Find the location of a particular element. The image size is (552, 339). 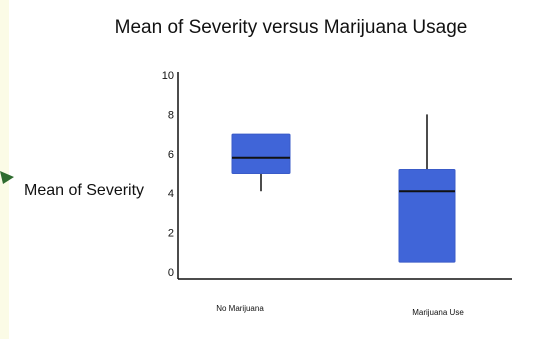

y-tick-label: 10 is located at coordinates (168, 76).